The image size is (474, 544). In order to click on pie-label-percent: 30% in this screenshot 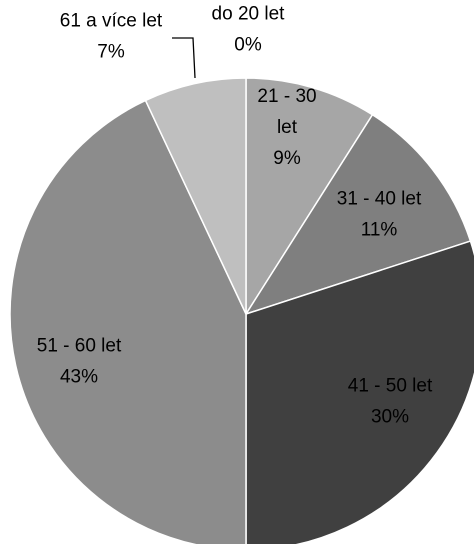, I will do `click(390, 417)`.